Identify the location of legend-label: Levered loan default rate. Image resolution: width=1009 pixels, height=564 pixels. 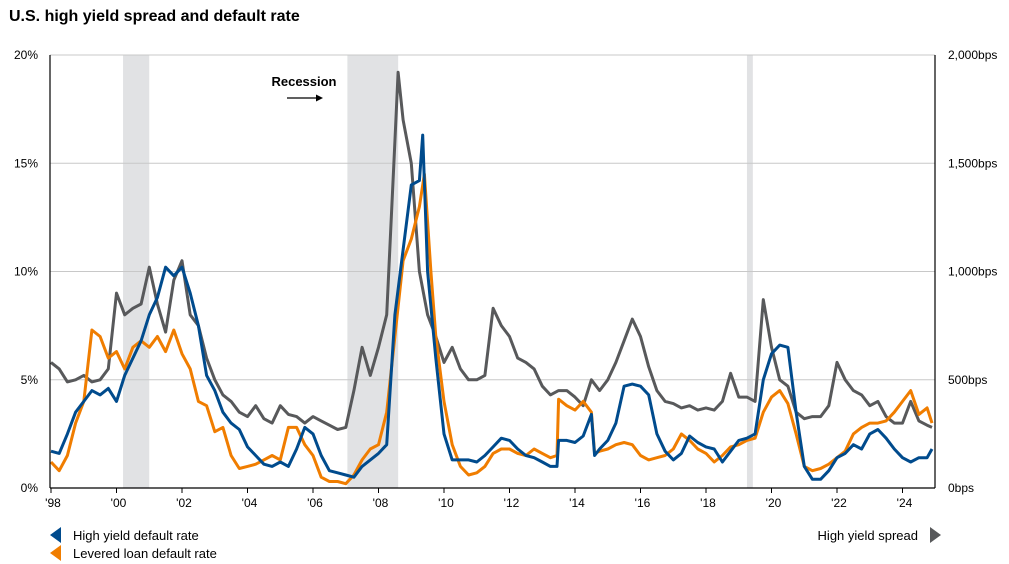
(145, 553).